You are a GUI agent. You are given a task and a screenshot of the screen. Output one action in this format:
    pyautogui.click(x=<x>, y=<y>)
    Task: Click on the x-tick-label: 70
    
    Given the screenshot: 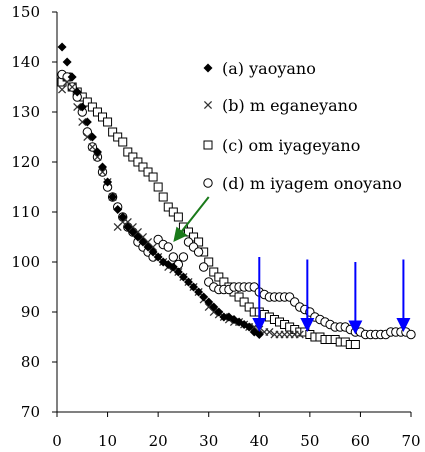 What is the action you would take?
    pyautogui.click(x=410, y=441)
    